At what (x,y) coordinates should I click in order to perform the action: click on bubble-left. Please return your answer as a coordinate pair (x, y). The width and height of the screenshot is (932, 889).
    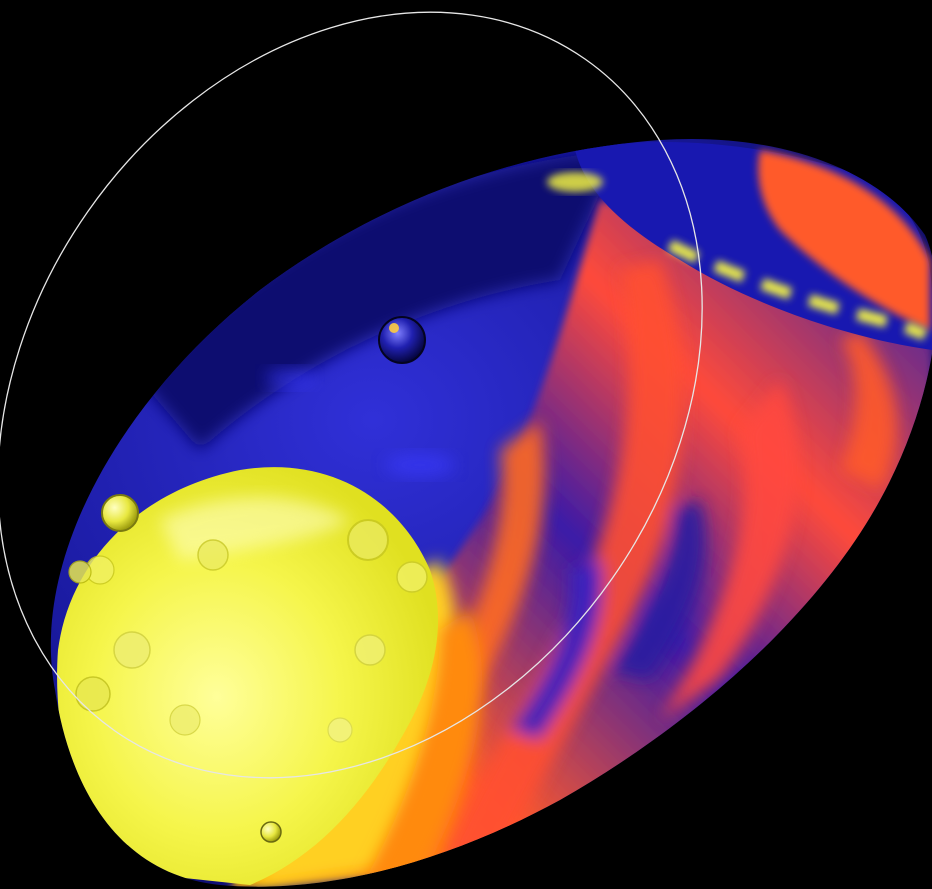
    Looking at the image, I should click on (120, 513).